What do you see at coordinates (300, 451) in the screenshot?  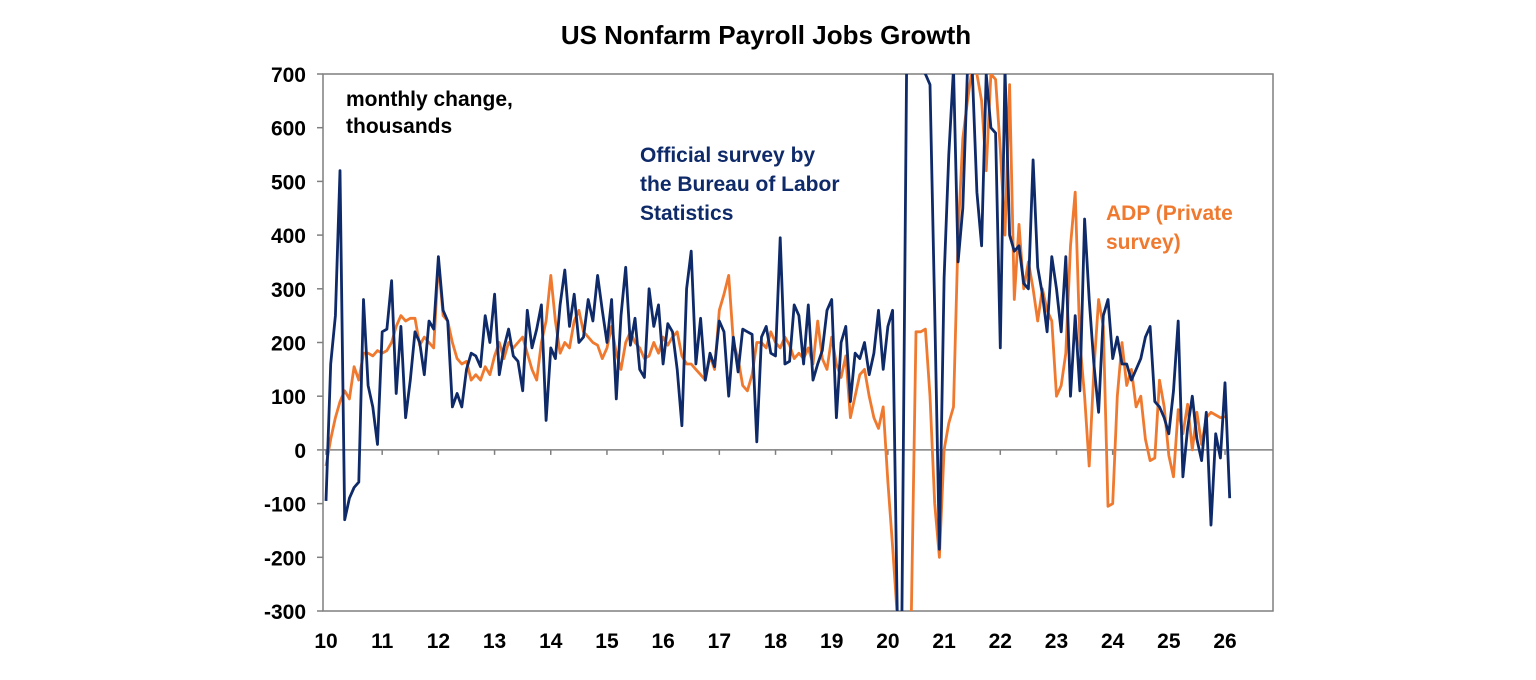 I see `y-tick-label: 0` at bounding box center [300, 451].